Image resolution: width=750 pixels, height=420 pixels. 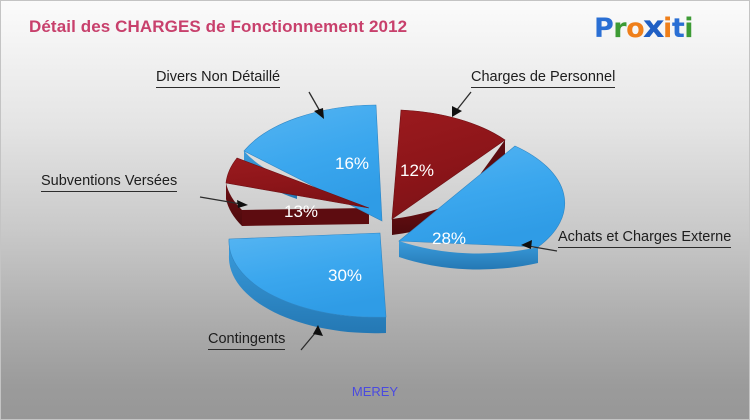 I want to click on slice-top-charges-de-personnel, so click(x=448, y=164).